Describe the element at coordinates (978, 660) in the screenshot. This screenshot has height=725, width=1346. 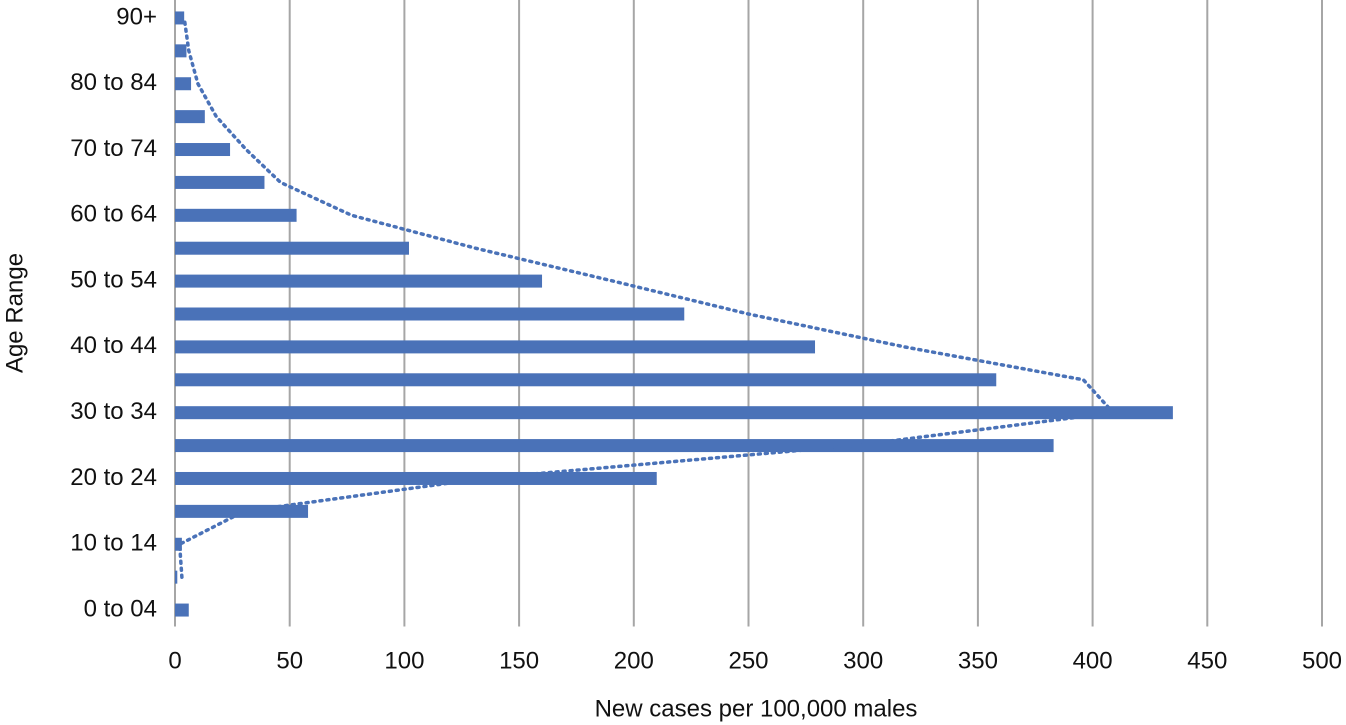
I see `x-tick-label: 350` at that location.